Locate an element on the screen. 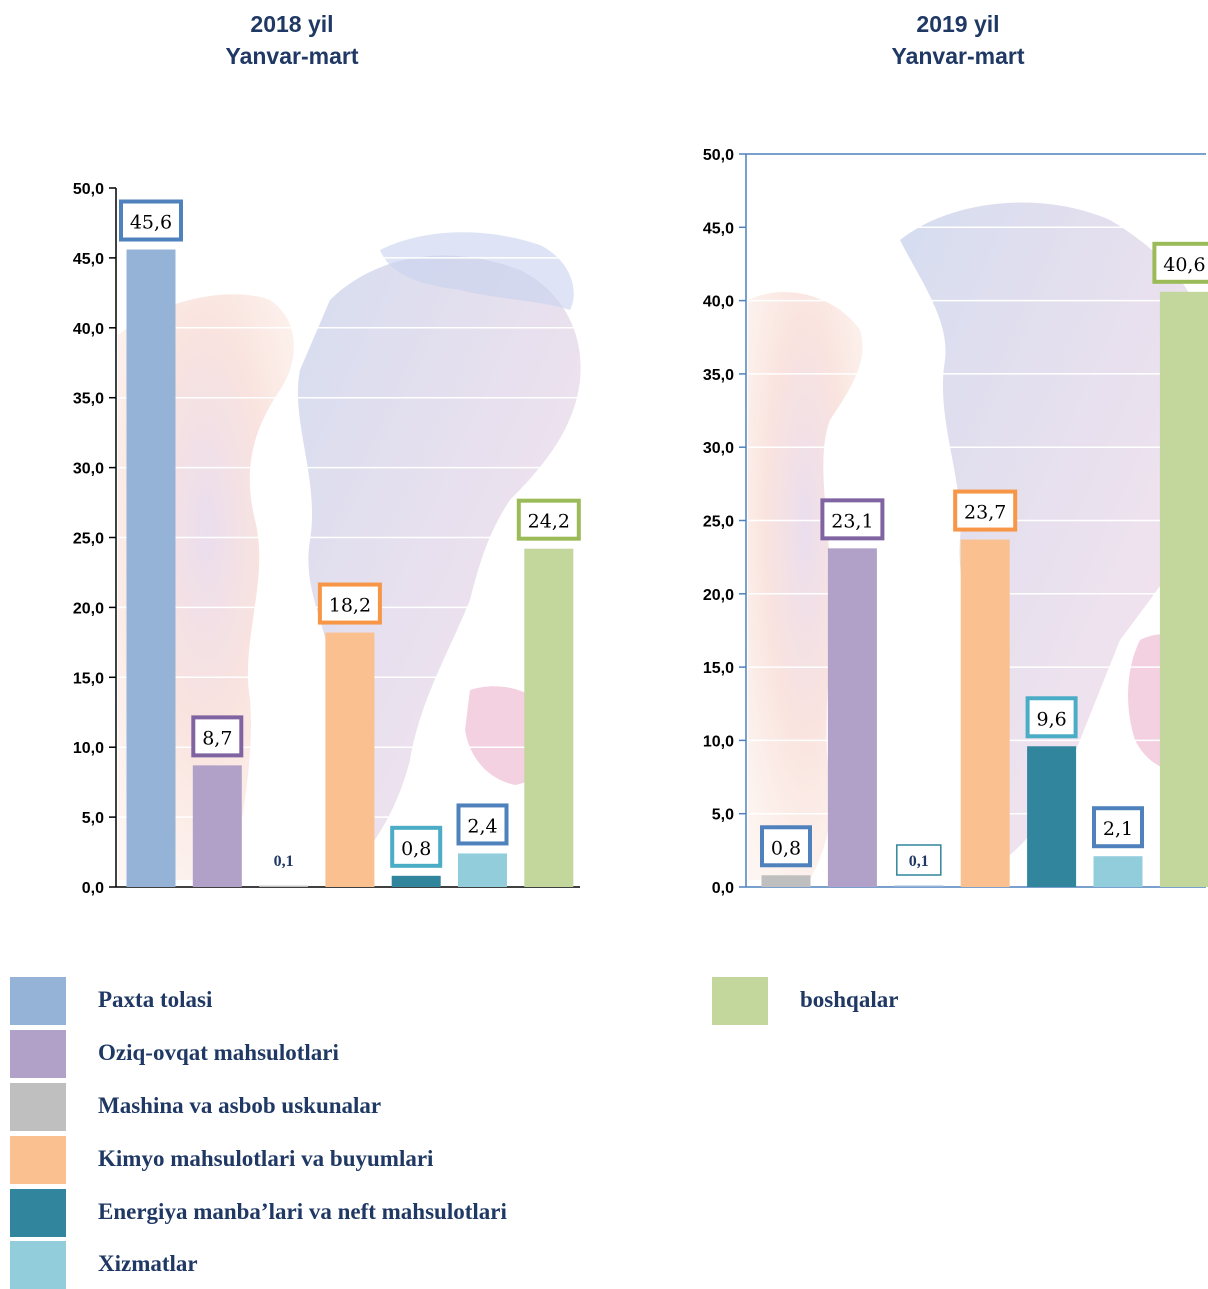  legend-swatch-oziq-ovqat is located at coordinates (38, 1054).